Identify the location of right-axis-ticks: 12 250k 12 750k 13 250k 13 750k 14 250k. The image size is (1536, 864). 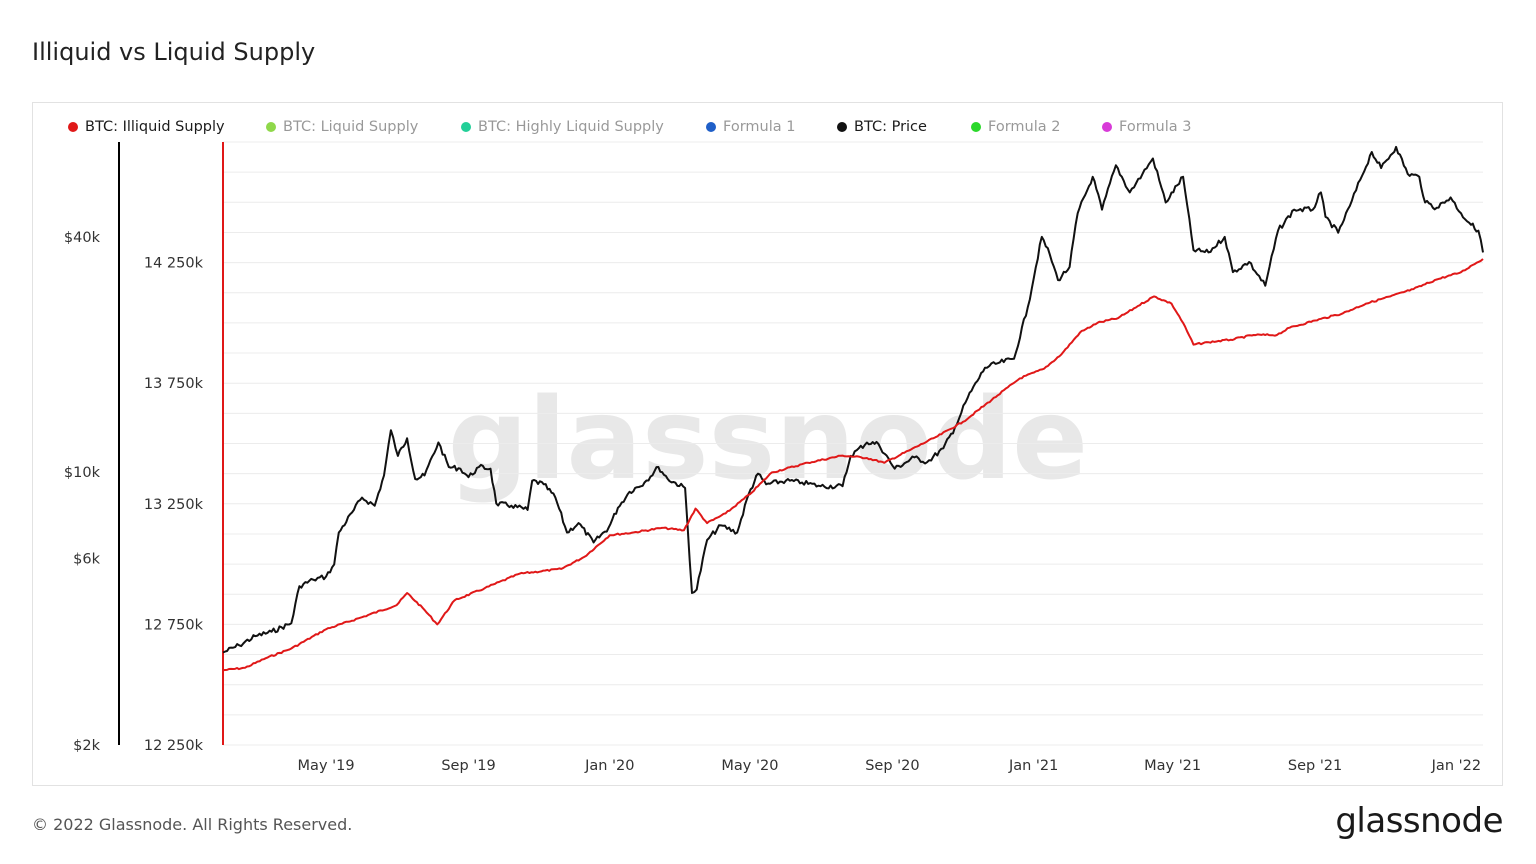
(174, 505).